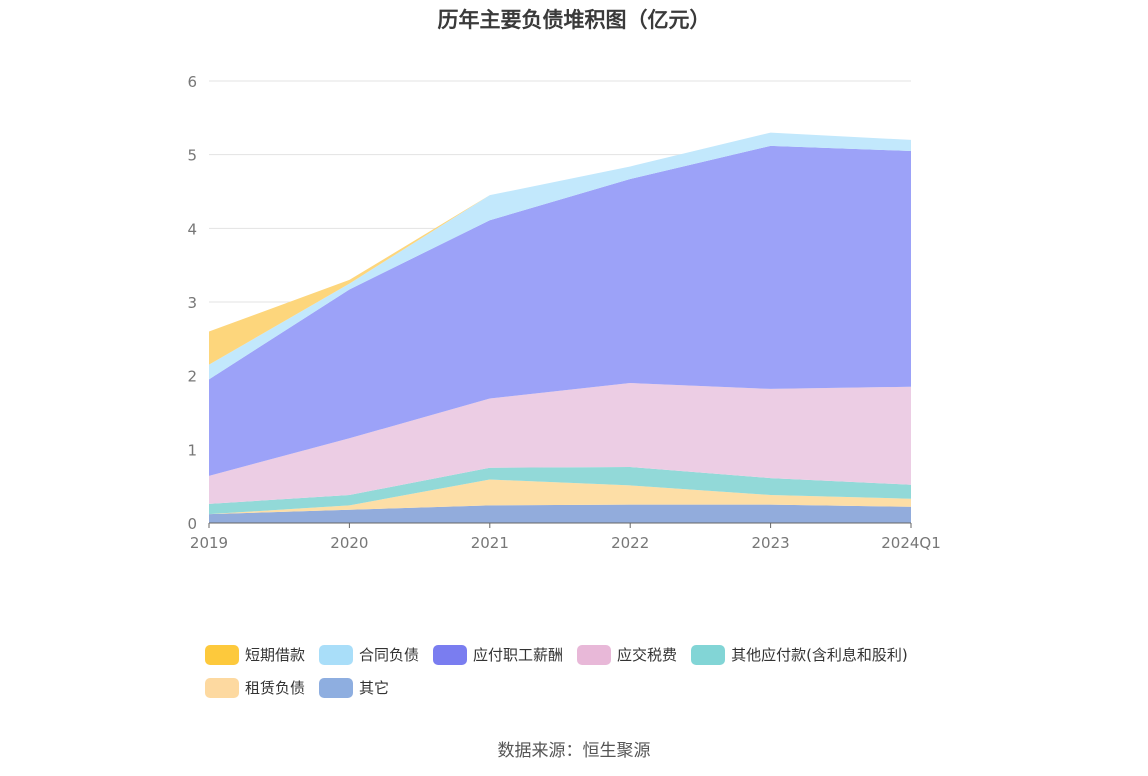 The height and width of the screenshot is (776, 1148). What do you see at coordinates (192, 229) in the screenshot?
I see `y-tick-label: 4` at bounding box center [192, 229].